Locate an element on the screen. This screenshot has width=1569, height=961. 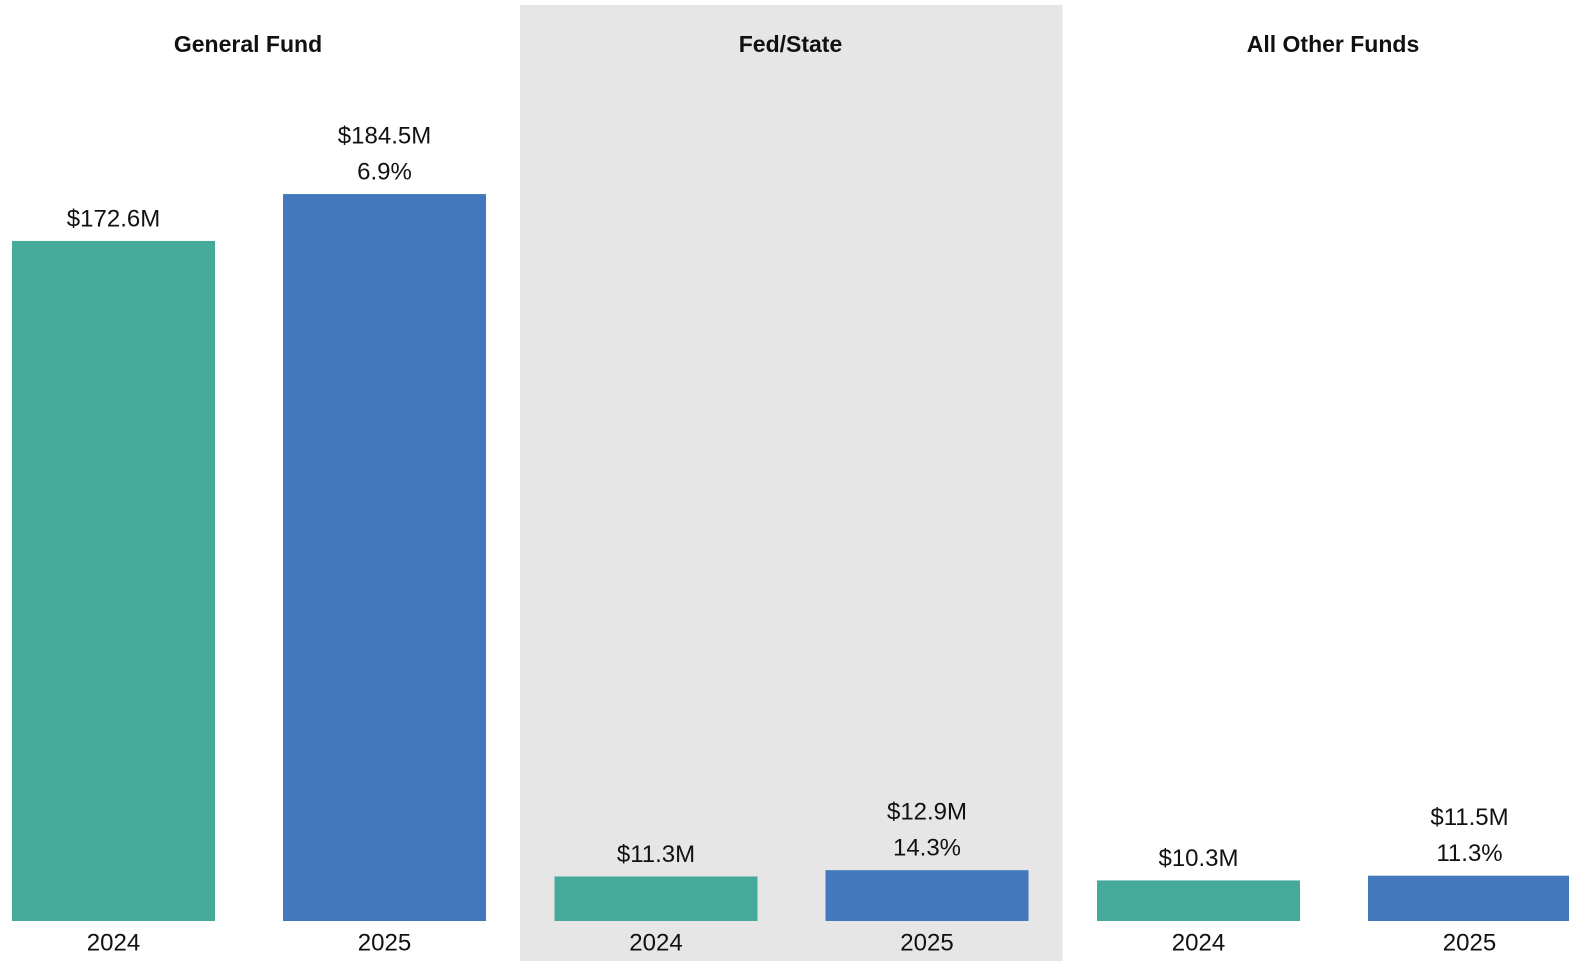
value-label: $11.5M is located at coordinates (1469, 817).